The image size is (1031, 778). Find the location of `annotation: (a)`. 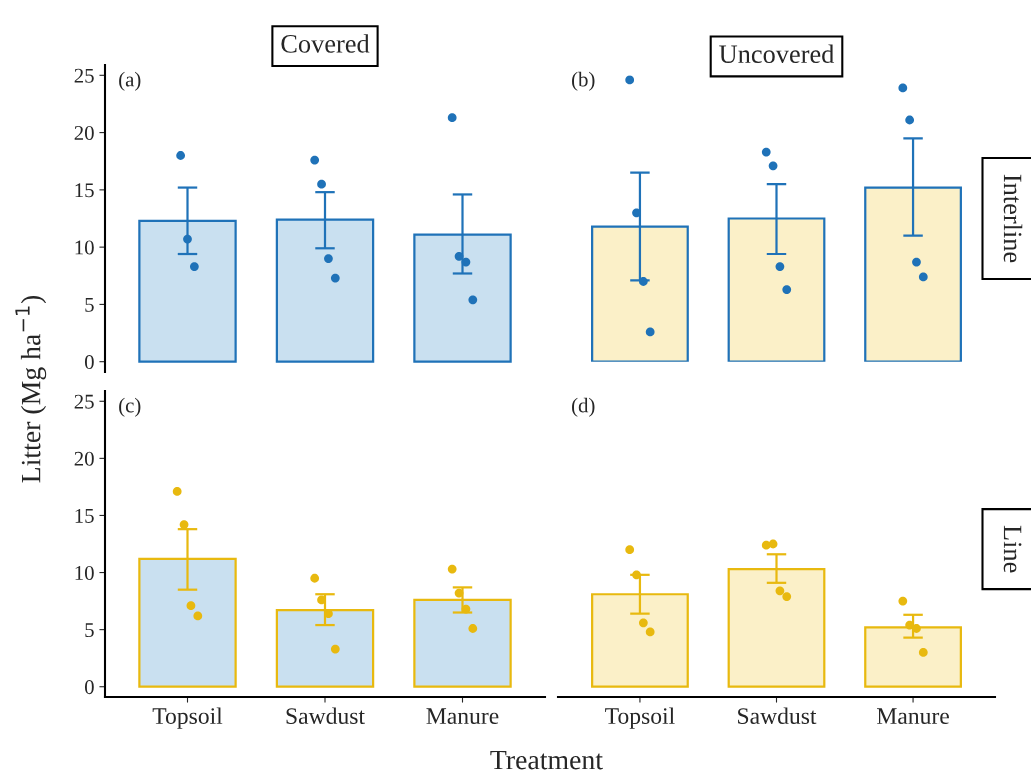

annotation: (a) is located at coordinates (130, 81).